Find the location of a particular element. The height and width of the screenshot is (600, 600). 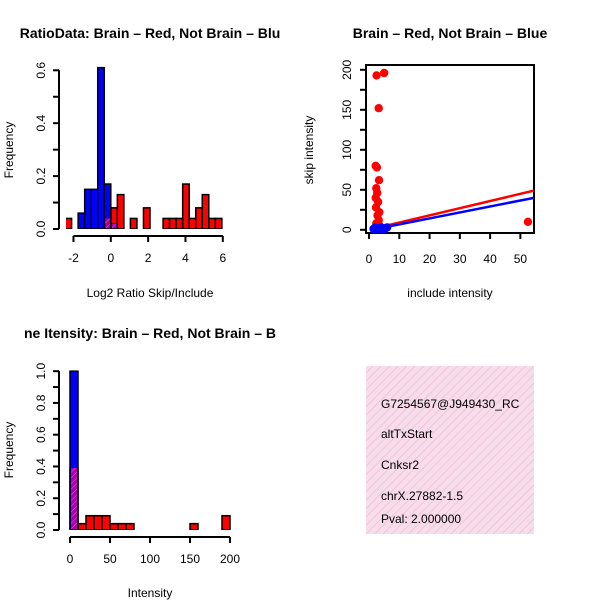

intensity-scatter-ylabel: skip intensity is located at coordinates (309, 150).